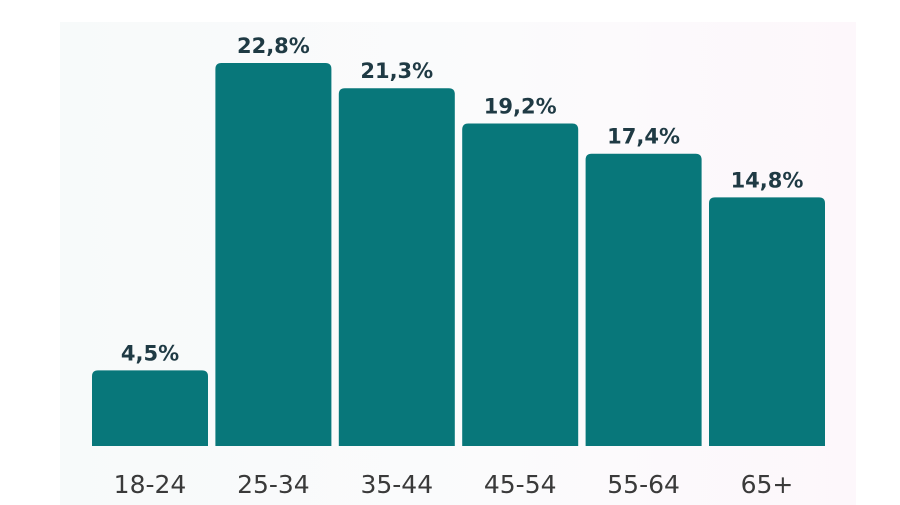 The width and height of the screenshot is (900, 505). Describe the element at coordinates (273, 46) in the screenshot. I see `value-label-25-34: 22,8%` at that location.